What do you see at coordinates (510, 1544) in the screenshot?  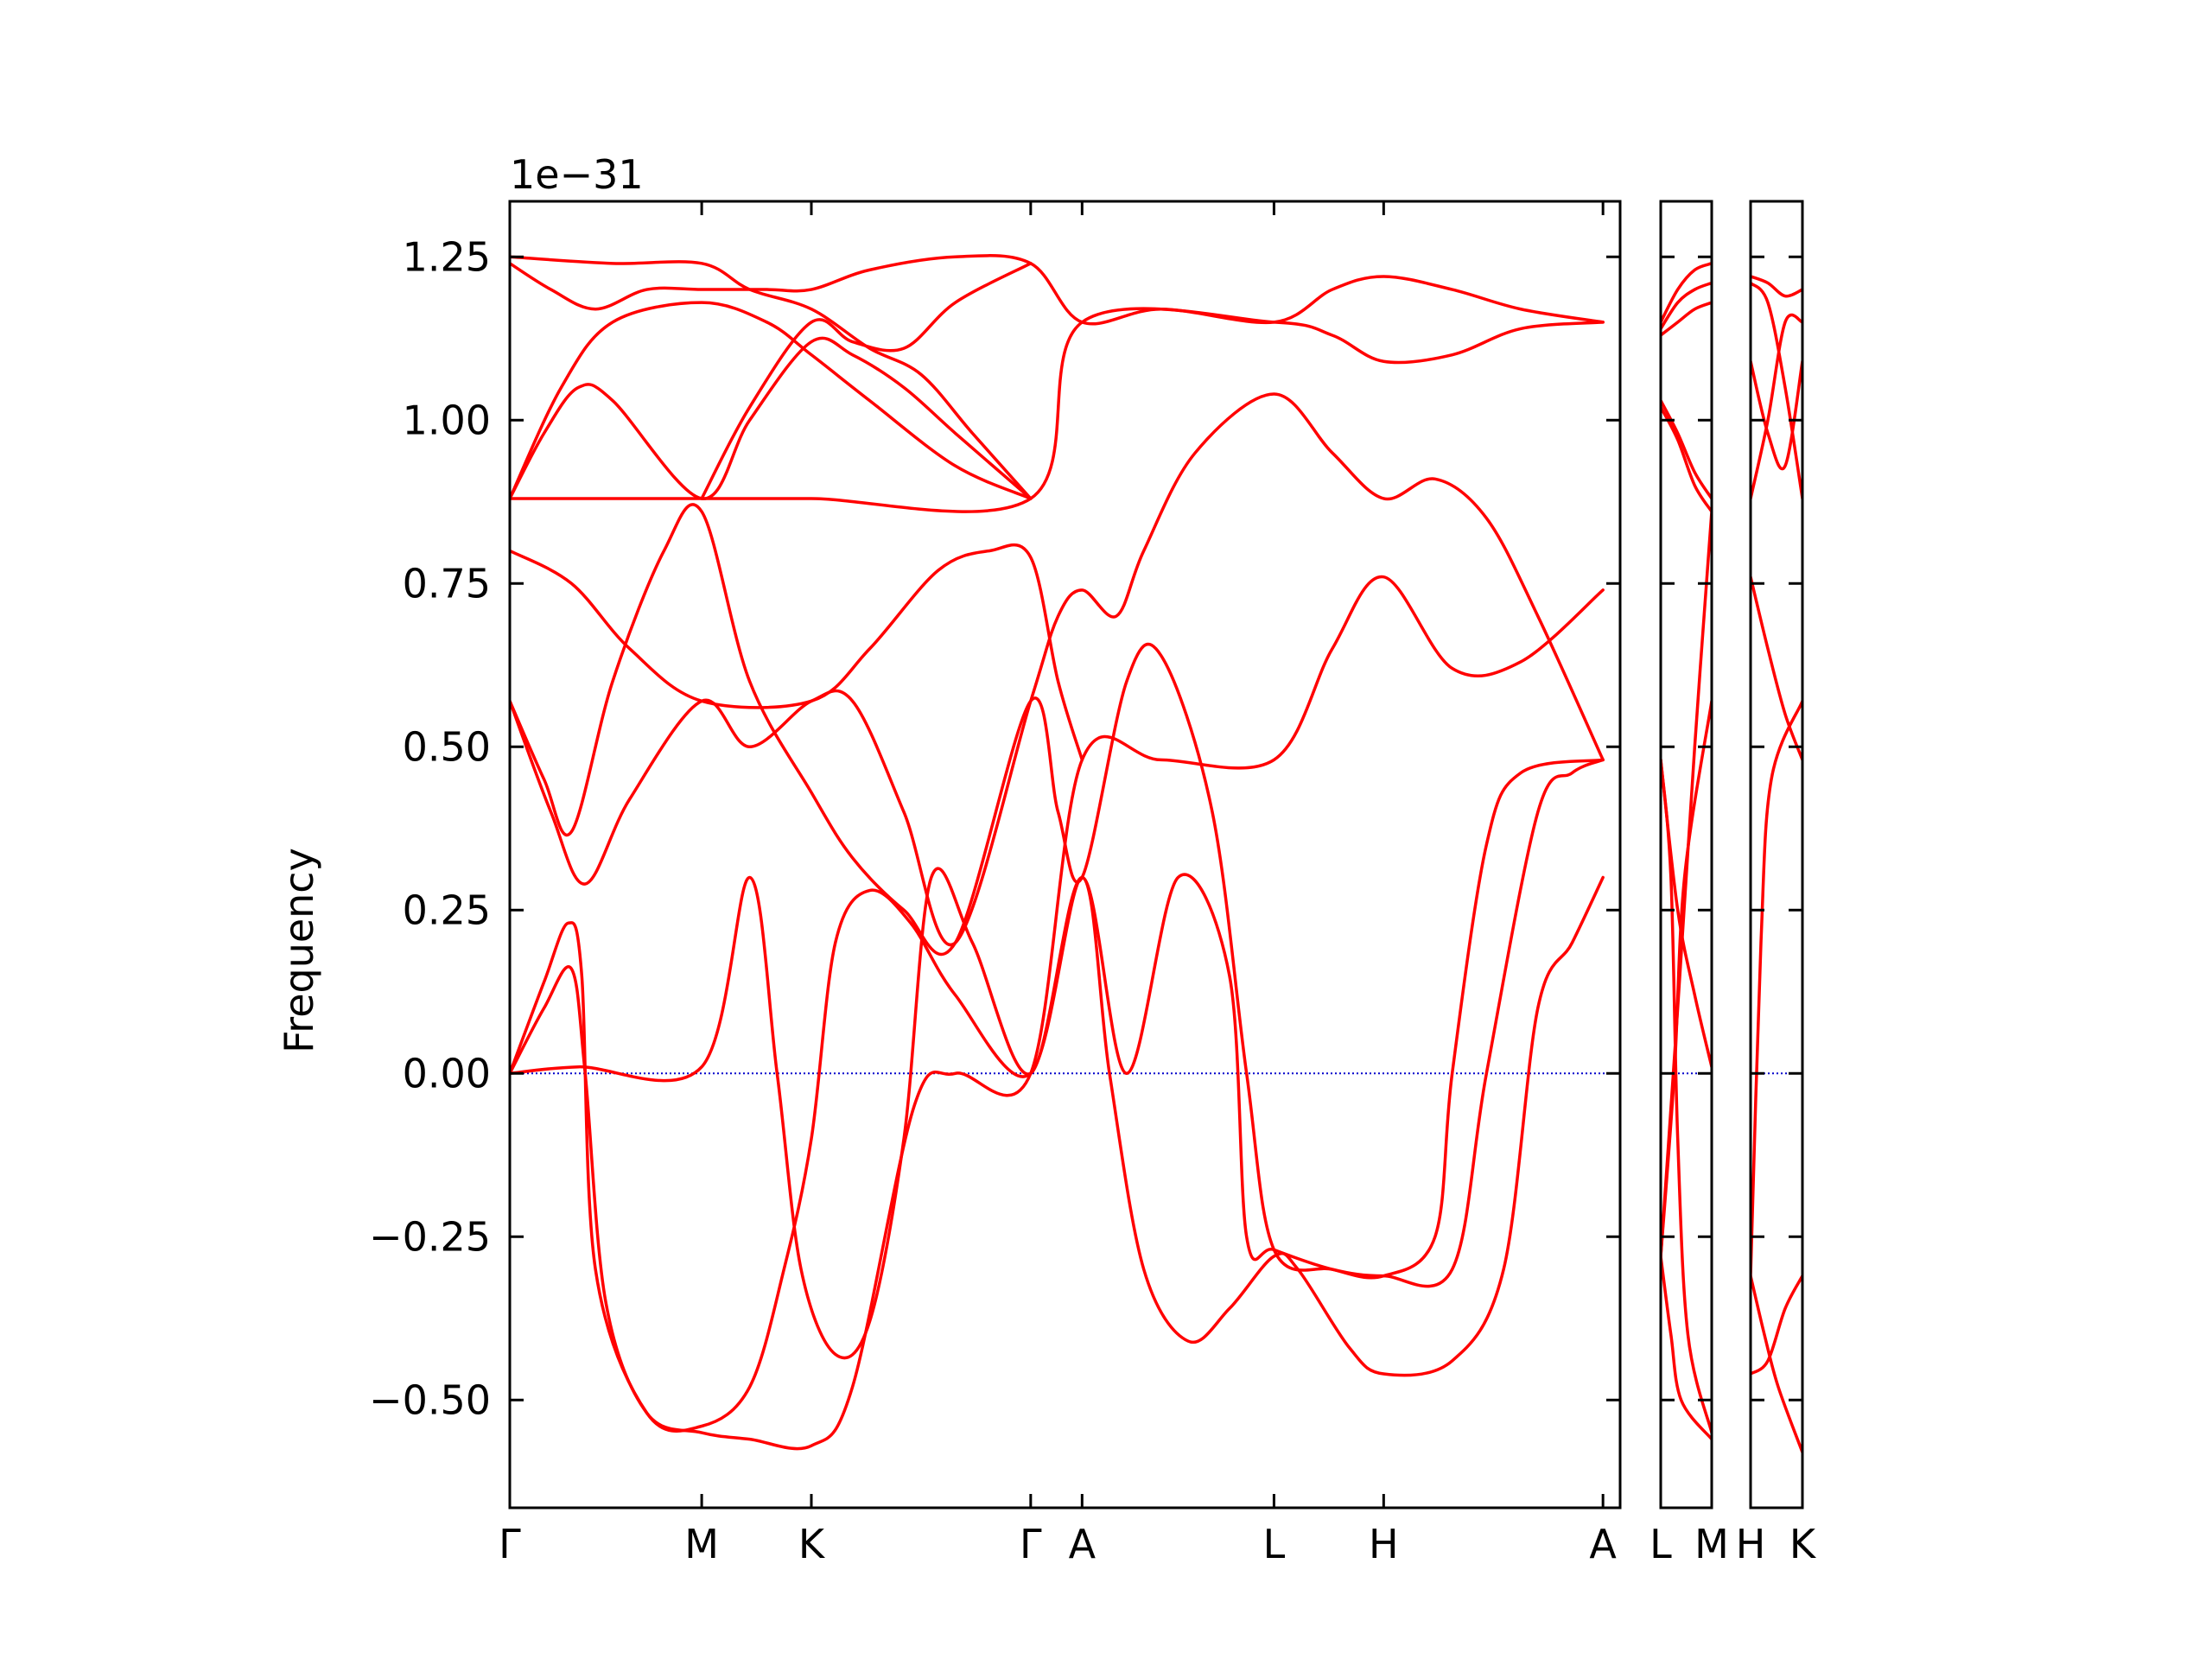 I see `x-tick-label-1: Γ` at bounding box center [510, 1544].